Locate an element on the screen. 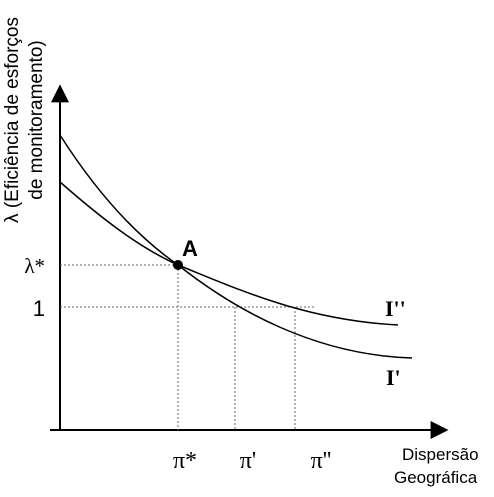 The image size is (494, 497). x-tick-pi-double-prime: π'' is located at coordinates (321, 461).